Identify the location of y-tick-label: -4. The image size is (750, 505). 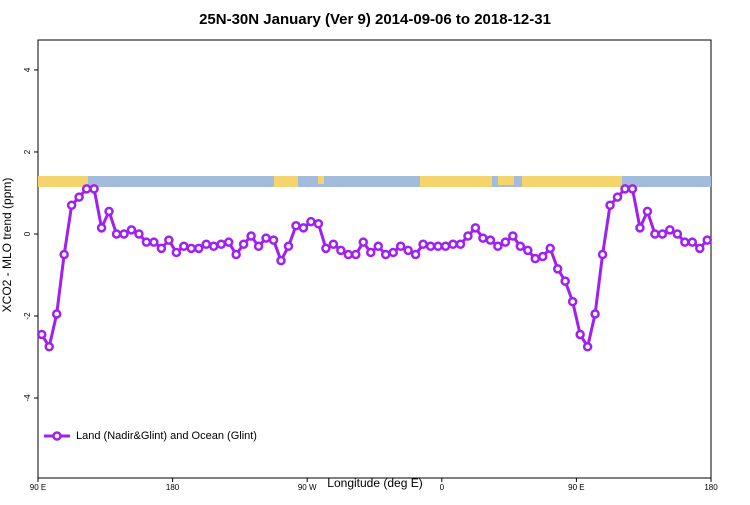
(27, 398).